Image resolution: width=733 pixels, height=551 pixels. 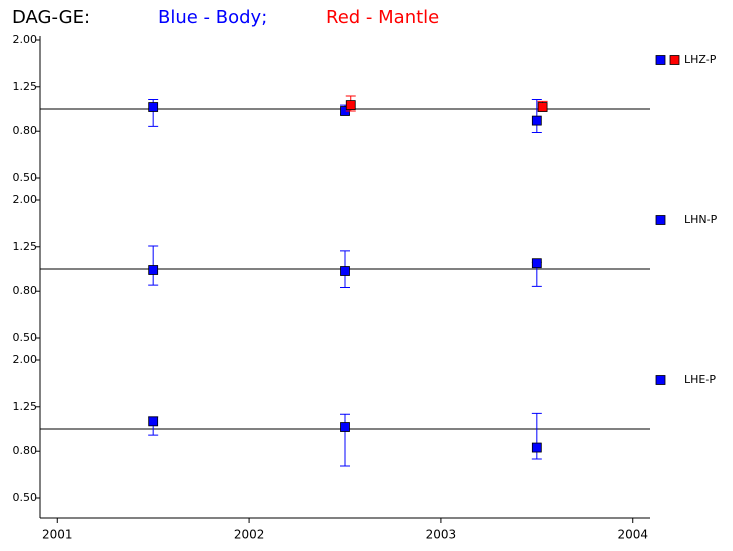 What do you see at coordinates (700, 59) in the screenshot?
I see `legend-label: LHZ-P` at bounding box center [700, 59].